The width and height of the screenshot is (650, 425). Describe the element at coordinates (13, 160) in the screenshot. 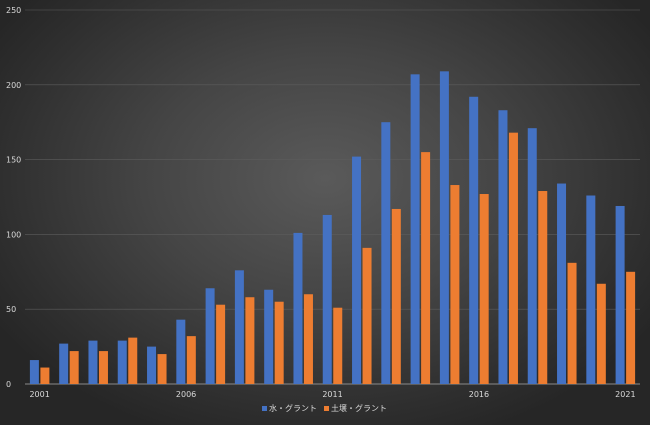

I see `y-tick-label: 150` at that location.